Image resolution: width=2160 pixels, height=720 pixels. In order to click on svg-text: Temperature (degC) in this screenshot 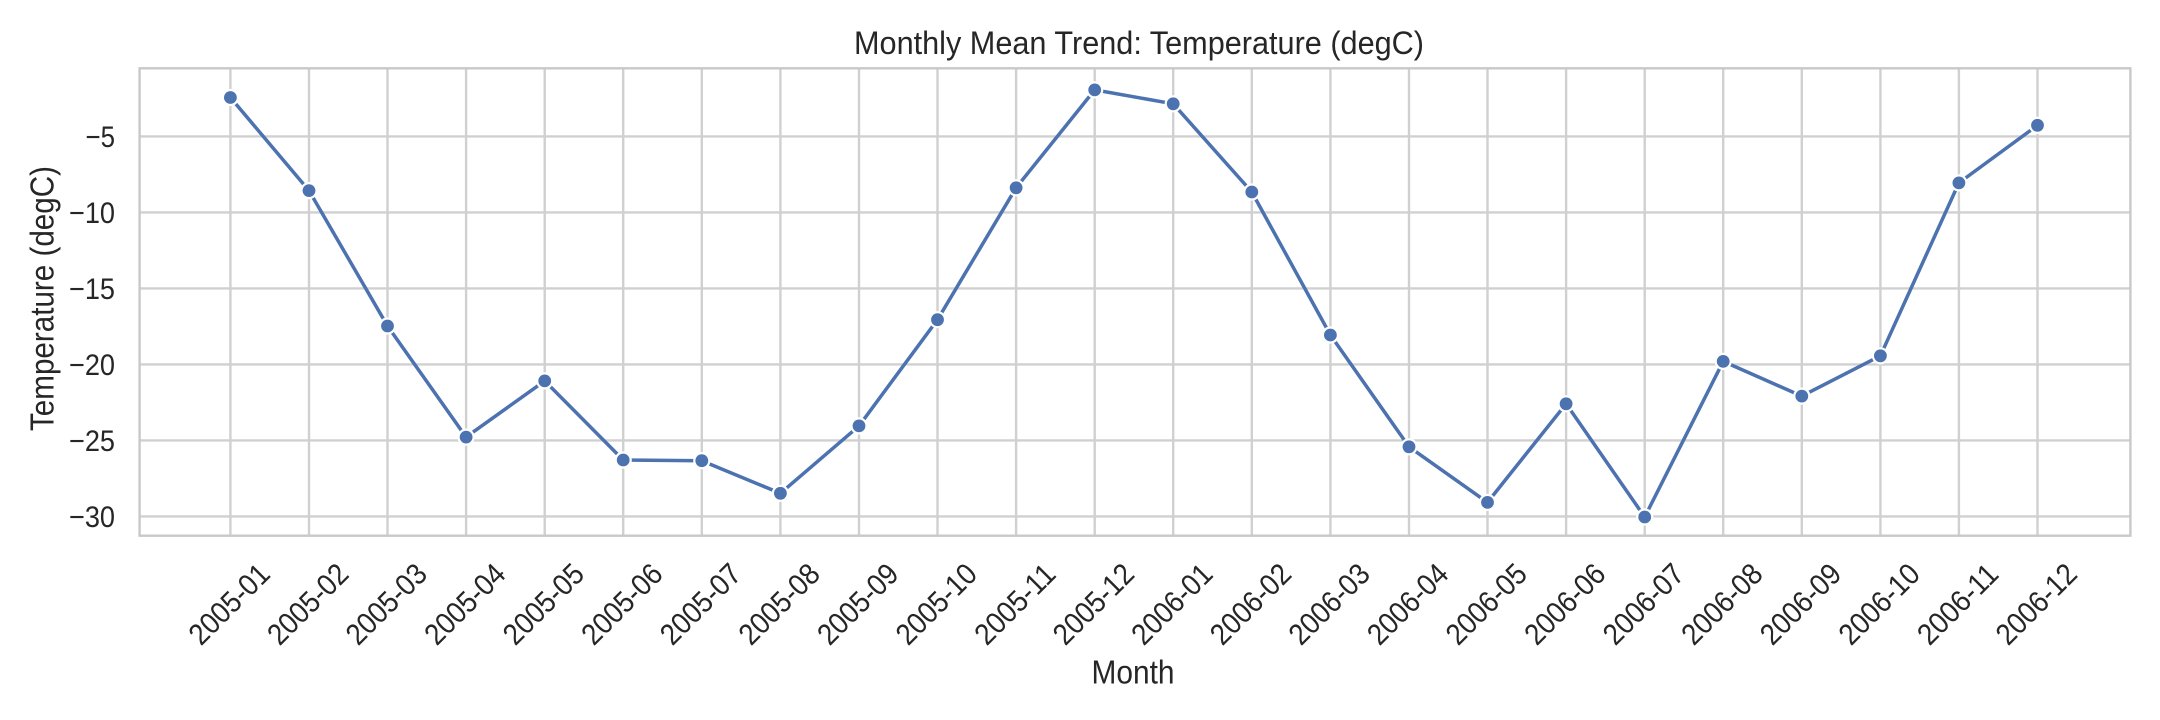, I will do `click(42, 298)`.